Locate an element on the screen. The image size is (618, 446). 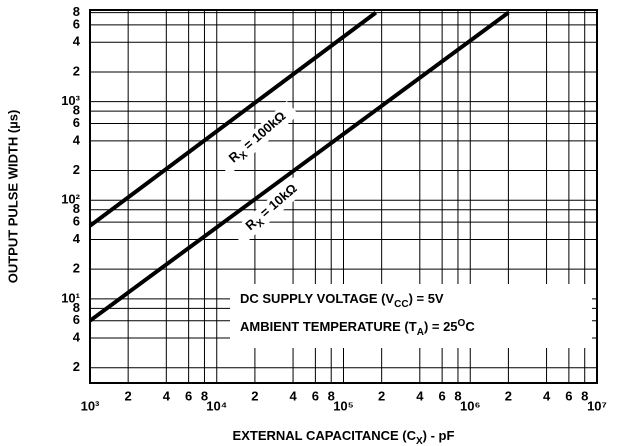
annotation-part: ) = 25 is located at coordinates (441, 326).